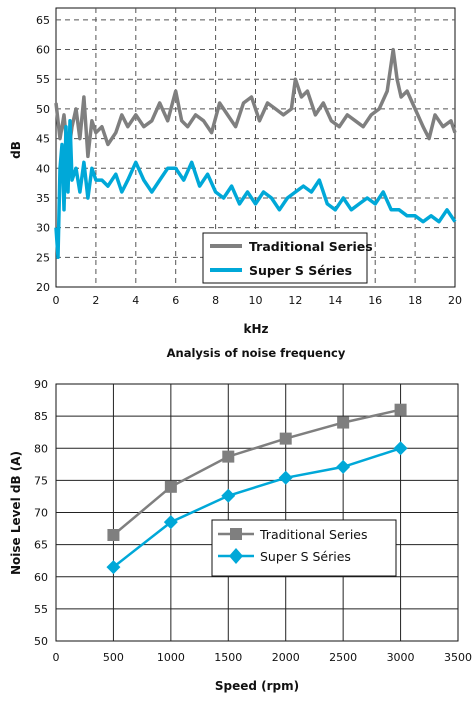 The image size is (476, 714). What do you see at coordinates (256, 508) in the screenshot?
I see `chart2-super-line` at bounding box center [256, 508].